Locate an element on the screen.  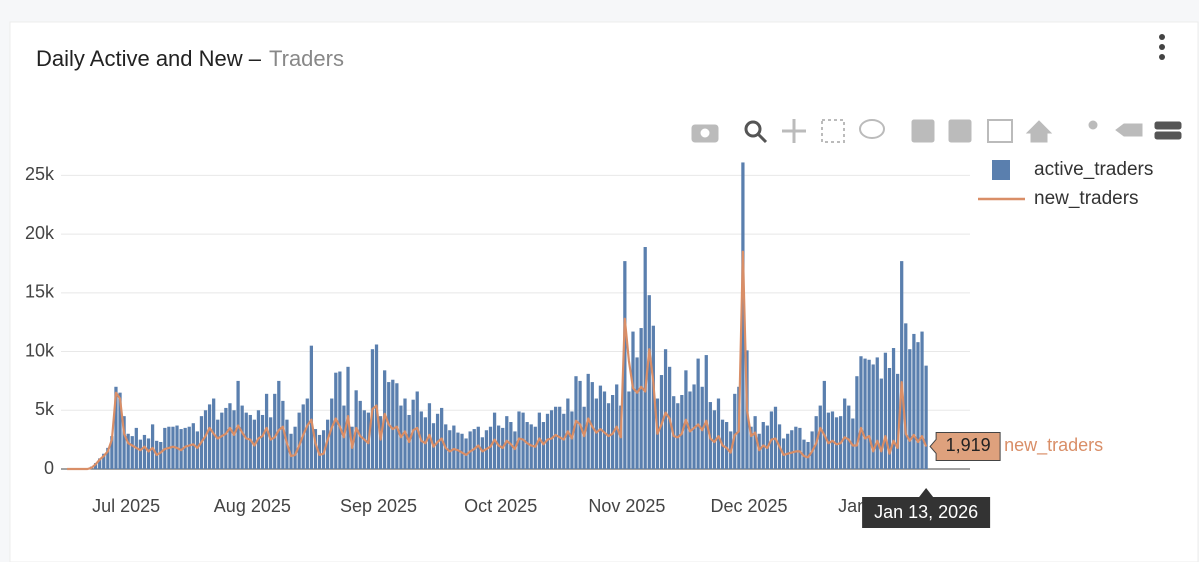
hover-box is located at coordinates (965, 446).